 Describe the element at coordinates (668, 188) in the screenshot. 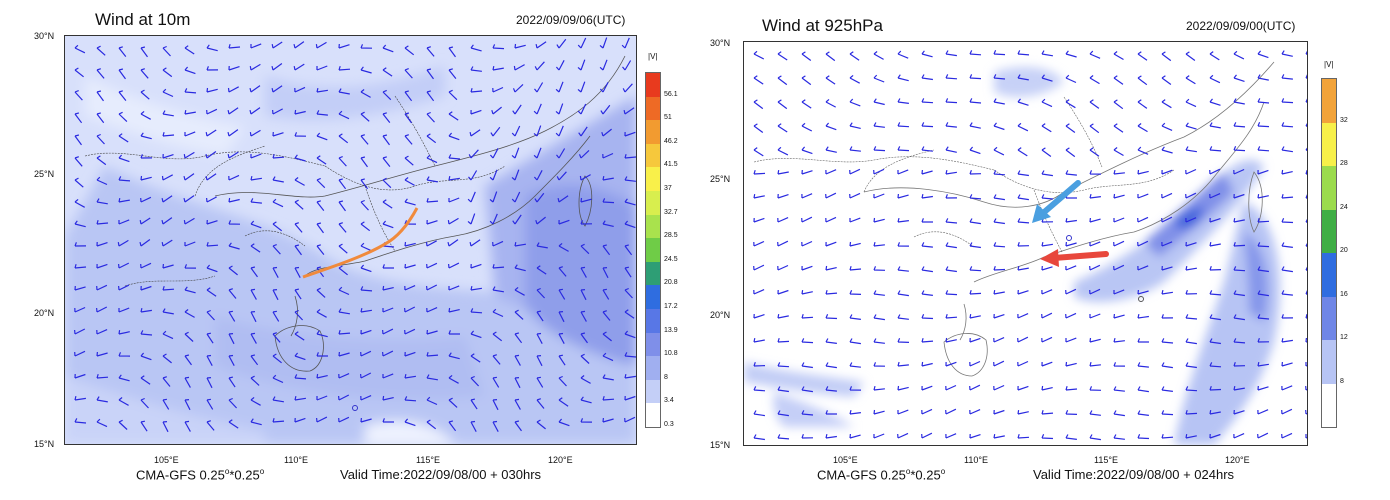

I see `left-colorbar-tick-label: 37` at that location.